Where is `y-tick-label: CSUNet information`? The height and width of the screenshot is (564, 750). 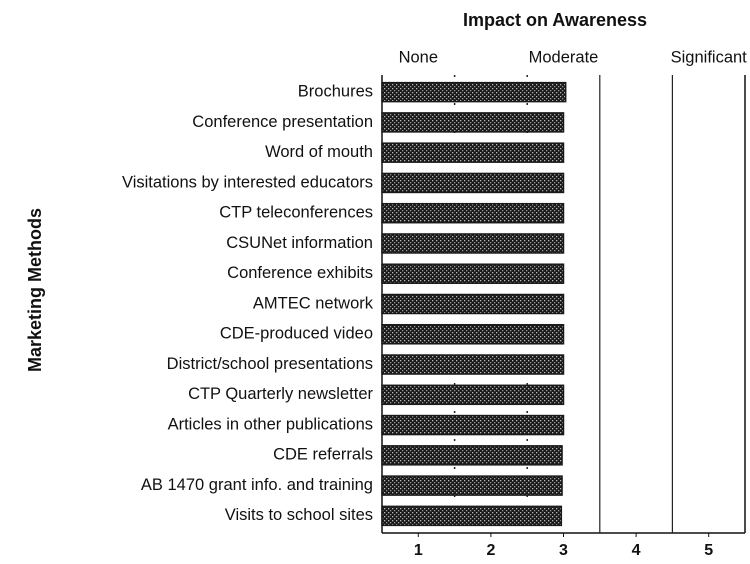
y-tick-label: CSUNet information is located at coordinates (299, 243).